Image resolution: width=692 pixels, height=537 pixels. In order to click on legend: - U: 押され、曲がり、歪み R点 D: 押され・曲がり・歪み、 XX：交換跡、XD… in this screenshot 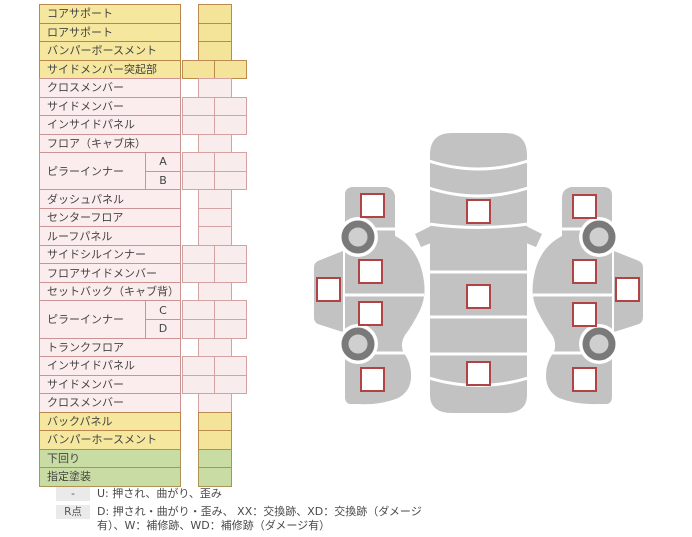, I will do `click(242, 512)`.